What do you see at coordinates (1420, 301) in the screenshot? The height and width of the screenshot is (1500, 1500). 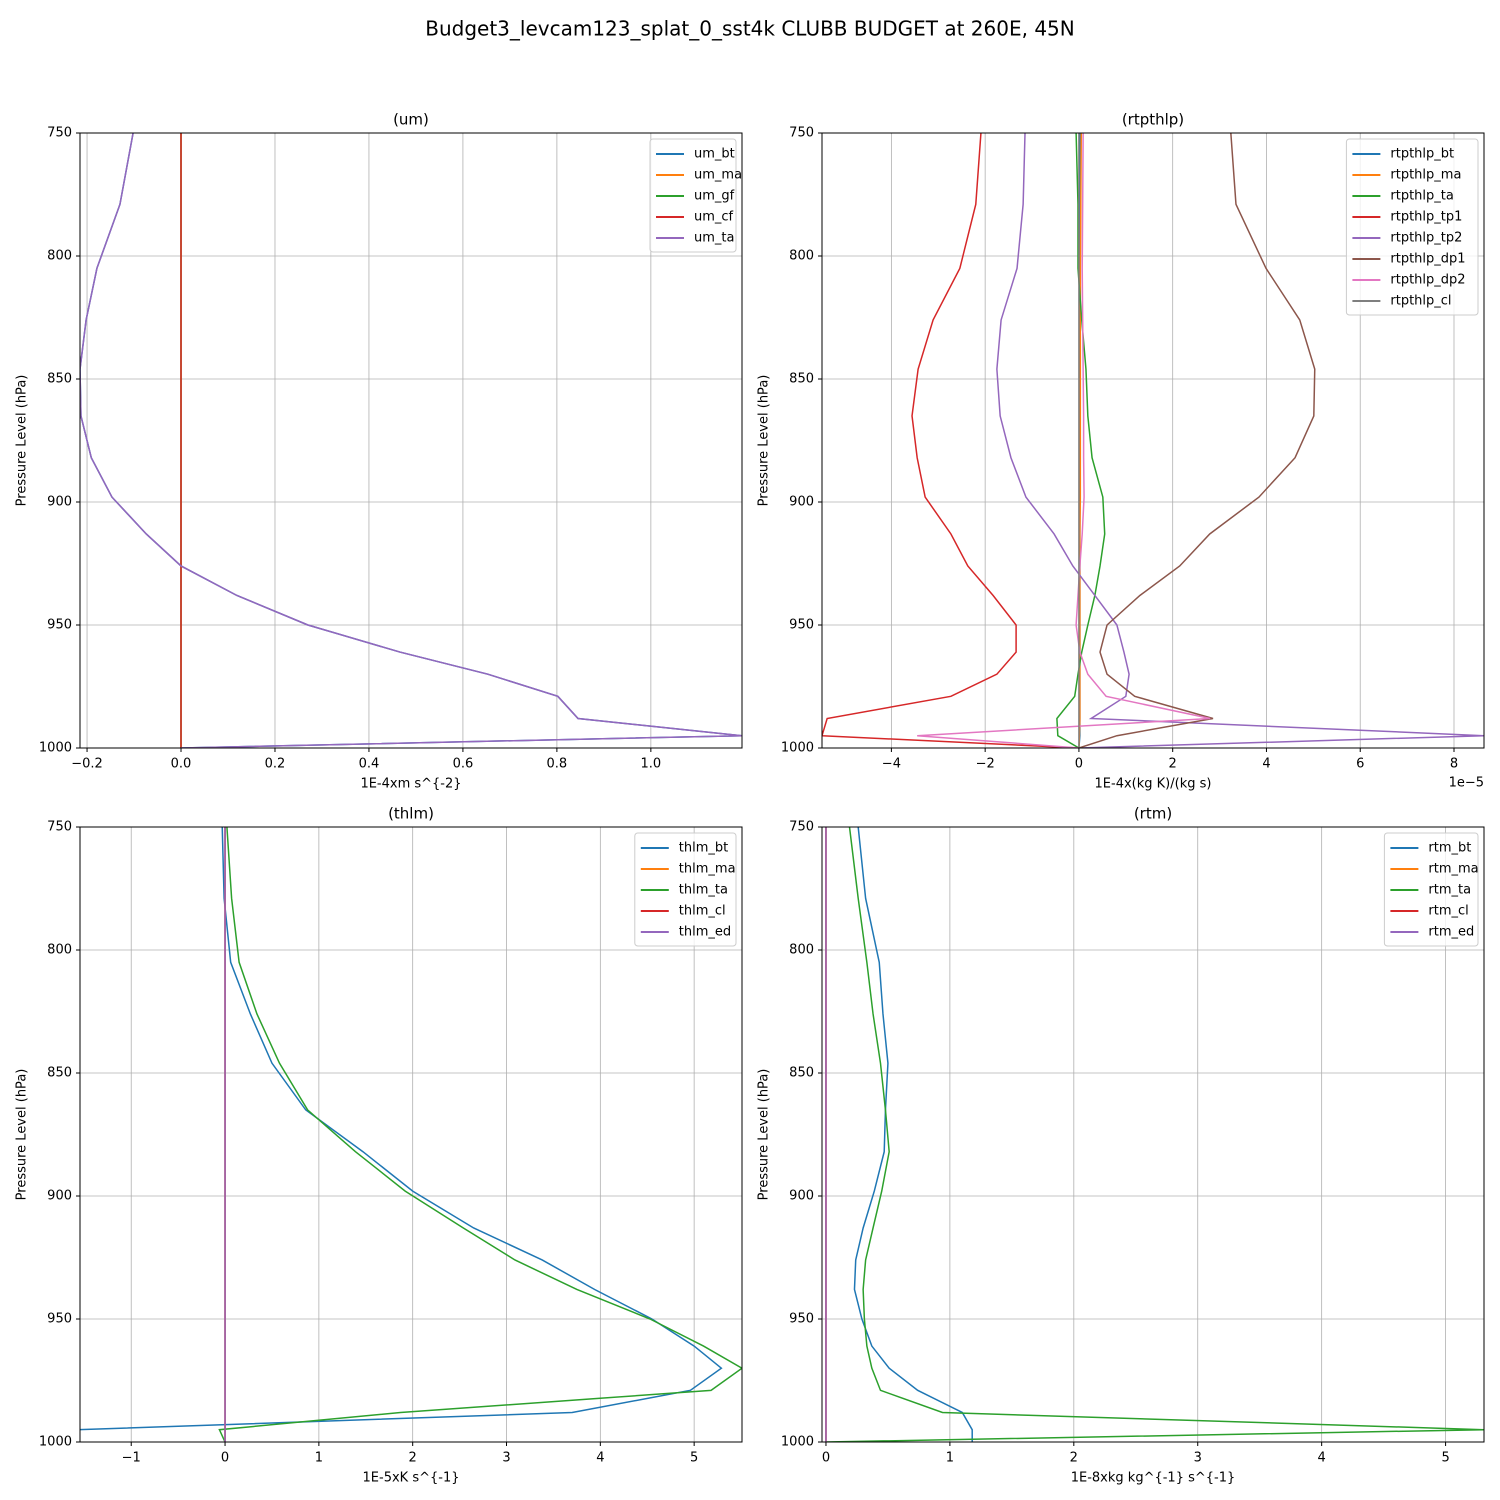 I see `legend-label: rtpthlp_cl` at bounding box center [1420, 301].